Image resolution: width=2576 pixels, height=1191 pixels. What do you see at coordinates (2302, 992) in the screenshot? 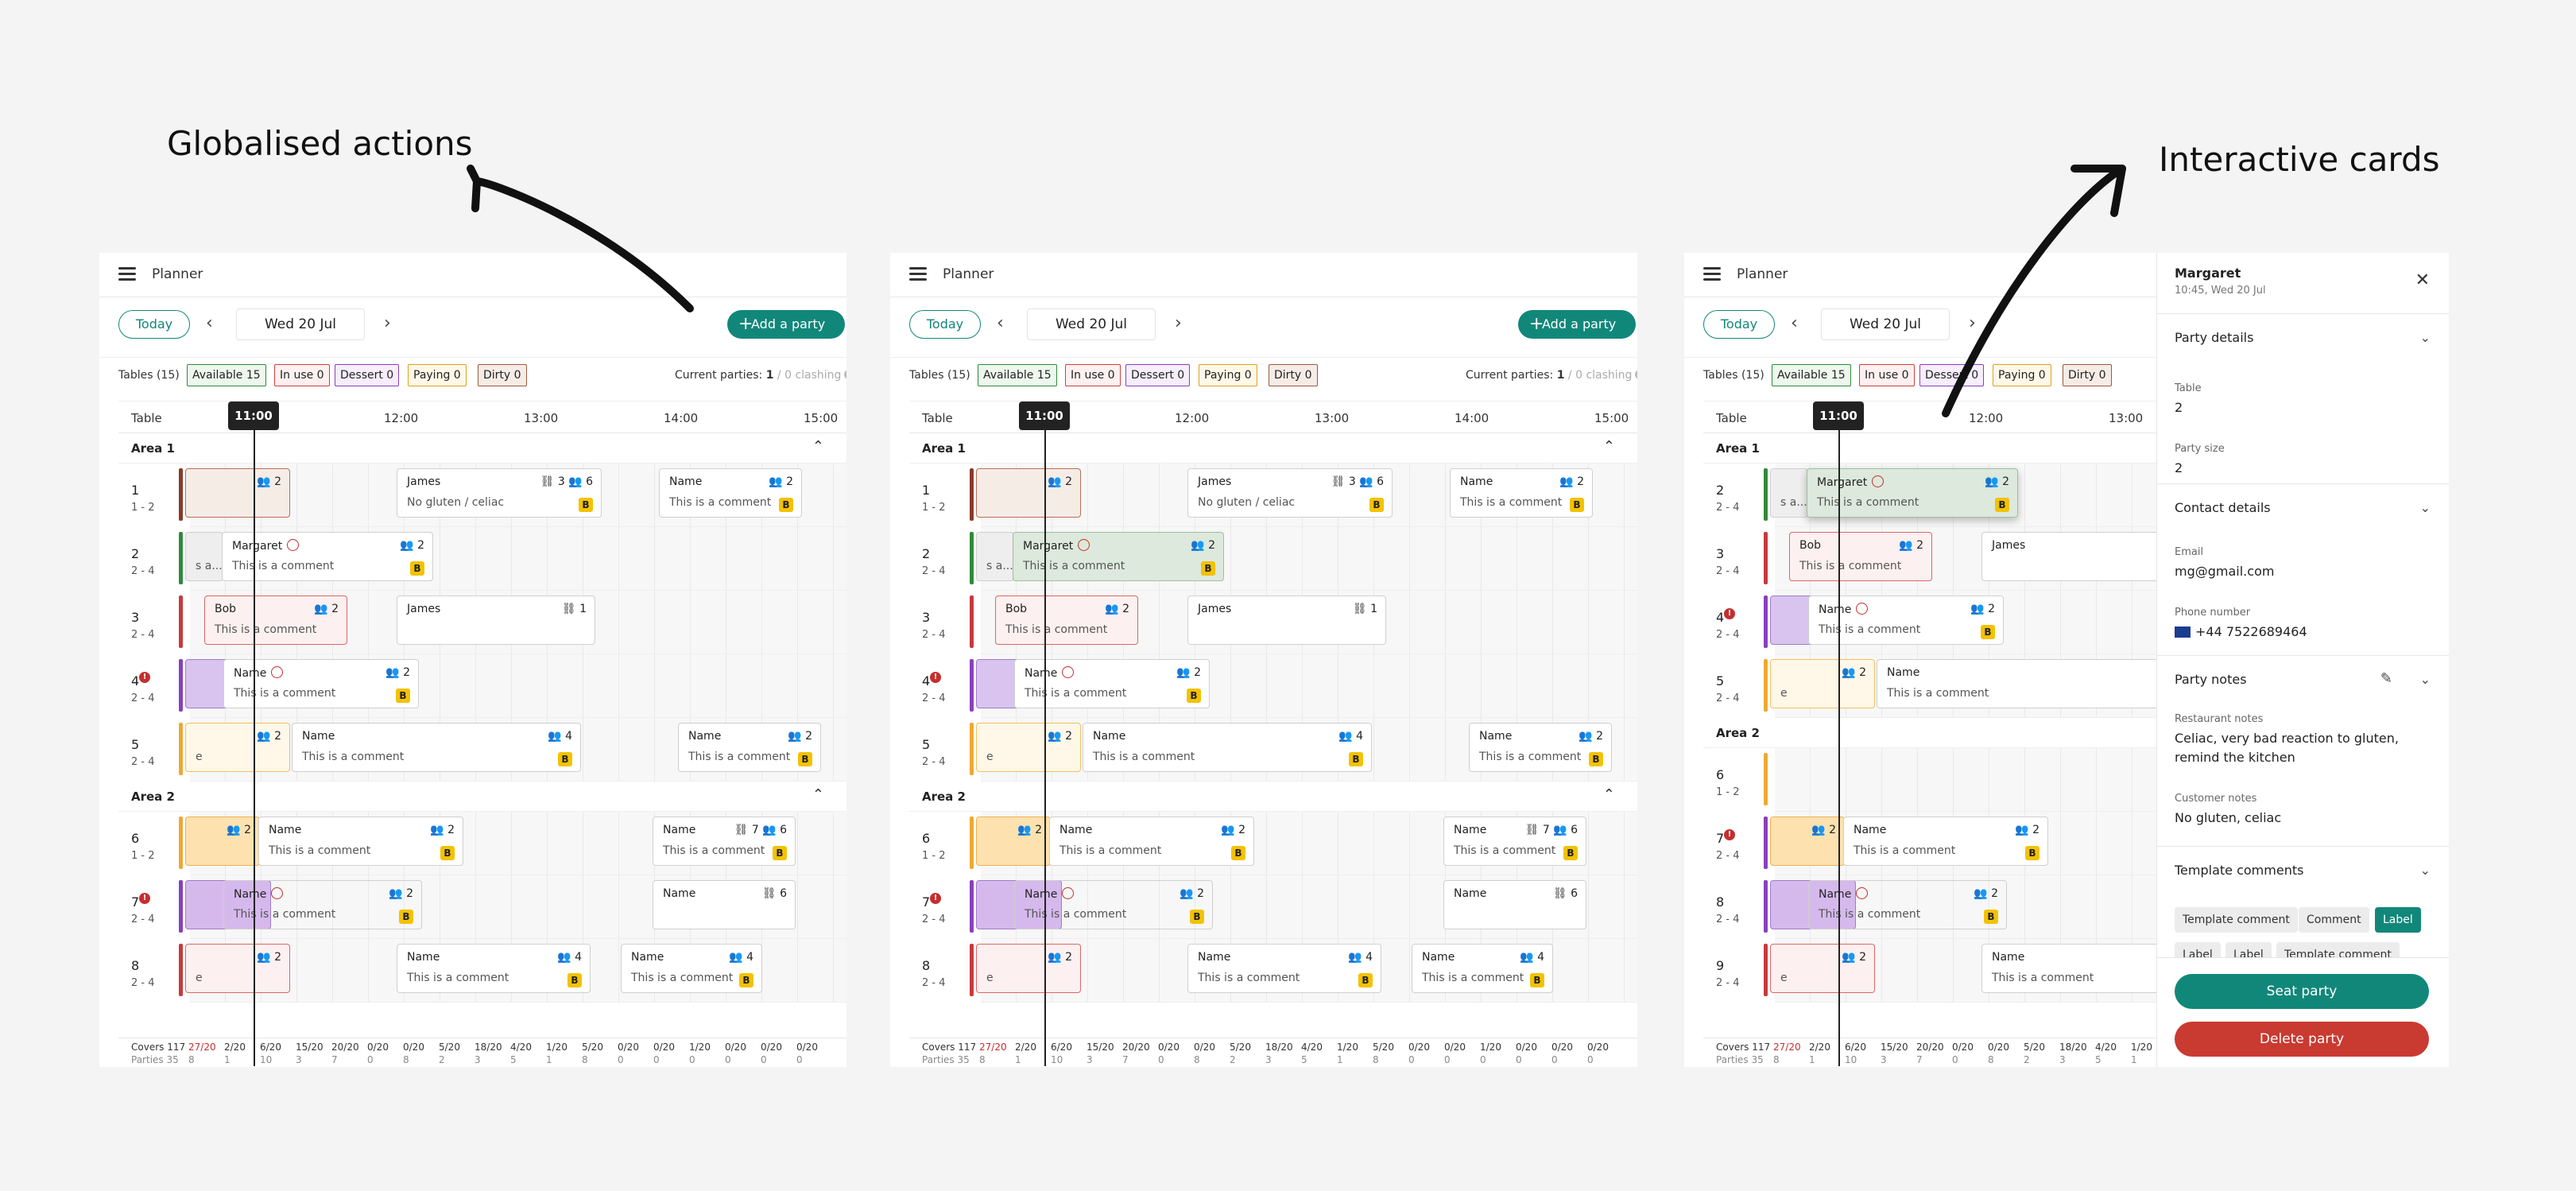
I see `seat-party-button: Seat party` at bounding box center [2302, 992].